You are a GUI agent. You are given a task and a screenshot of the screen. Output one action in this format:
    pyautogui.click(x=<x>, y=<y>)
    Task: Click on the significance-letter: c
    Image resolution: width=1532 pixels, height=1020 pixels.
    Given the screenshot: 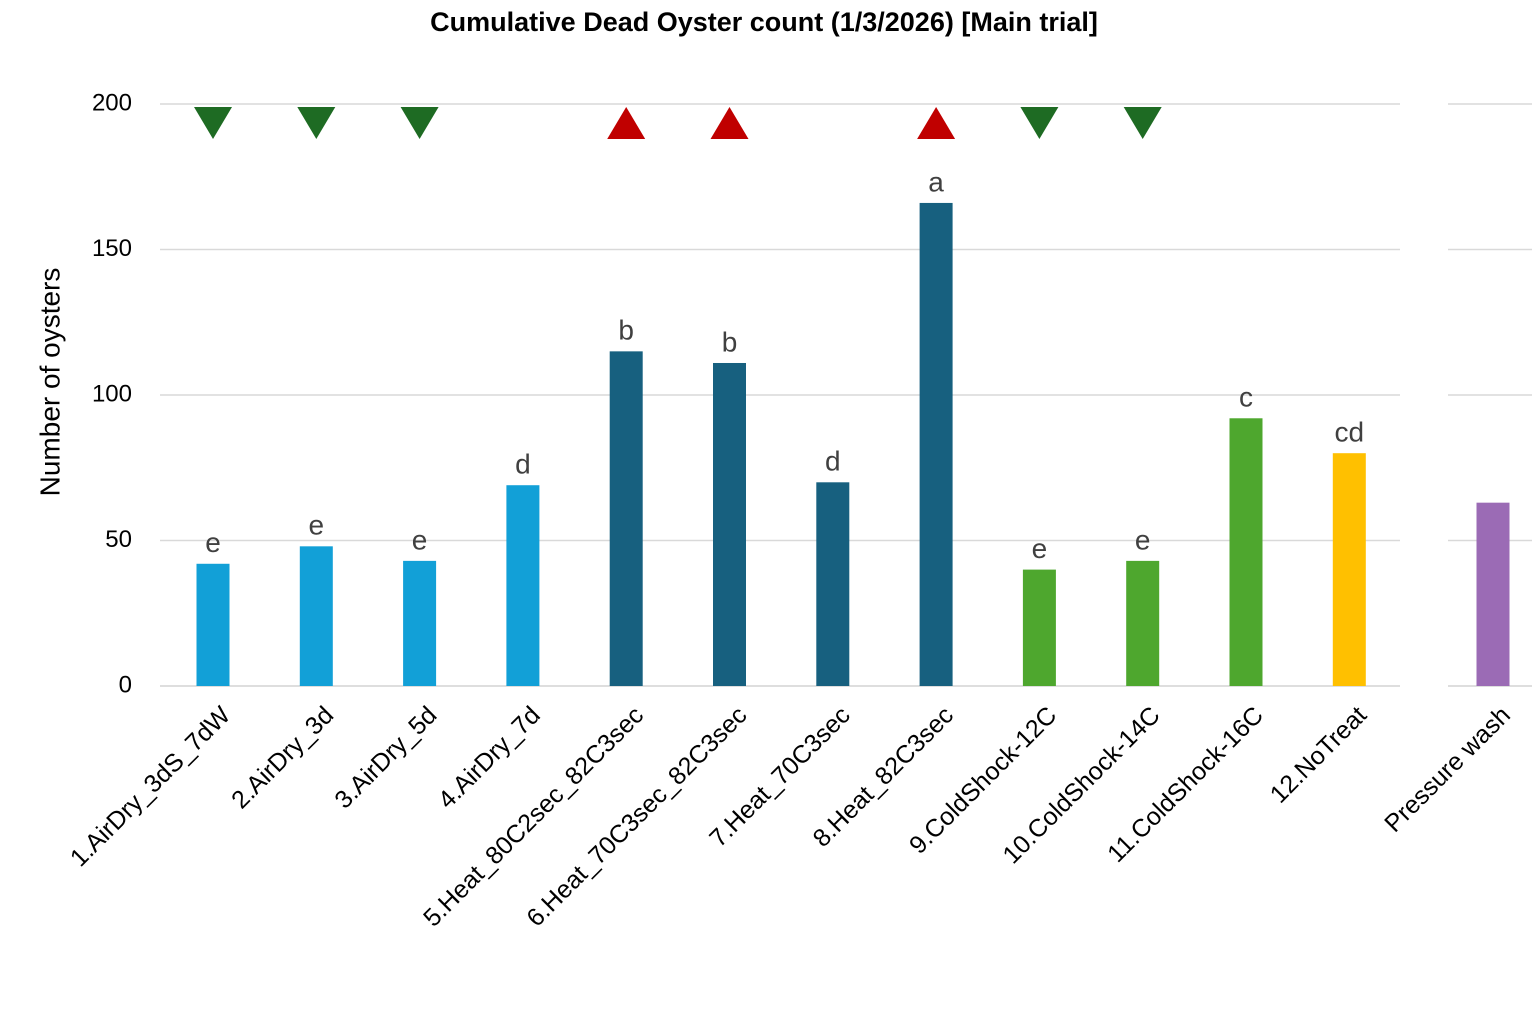 What is the action you would take?
    pyautogui.click(x=1246, y=397)
    